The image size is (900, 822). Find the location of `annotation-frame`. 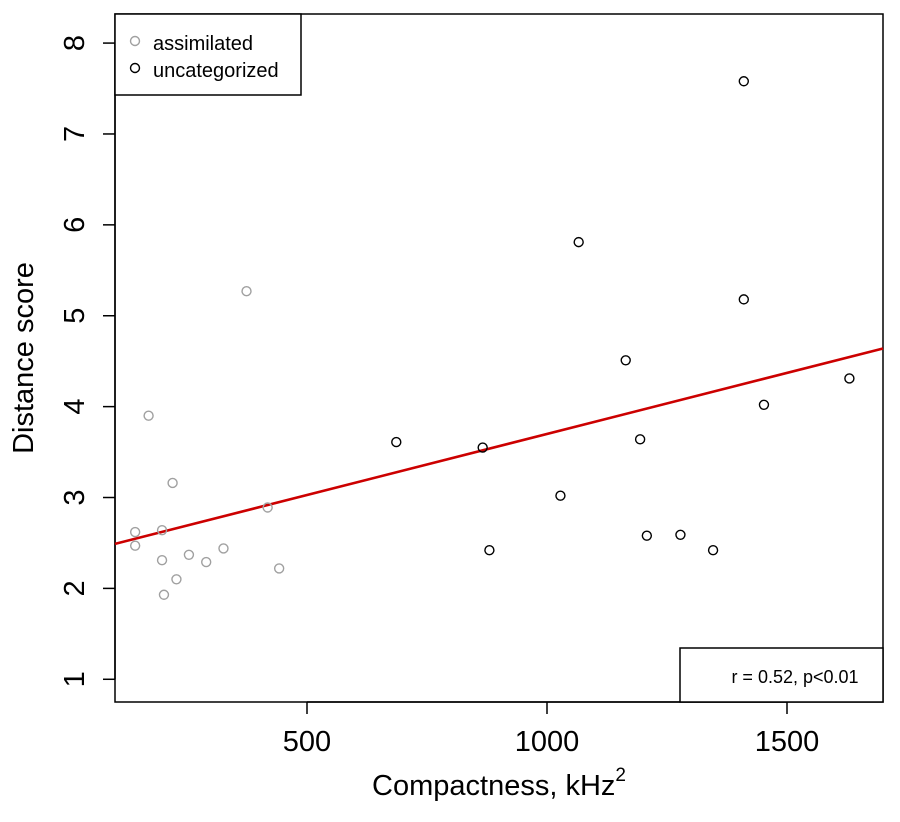

annotation-frame is located at coordinates (781, 675).